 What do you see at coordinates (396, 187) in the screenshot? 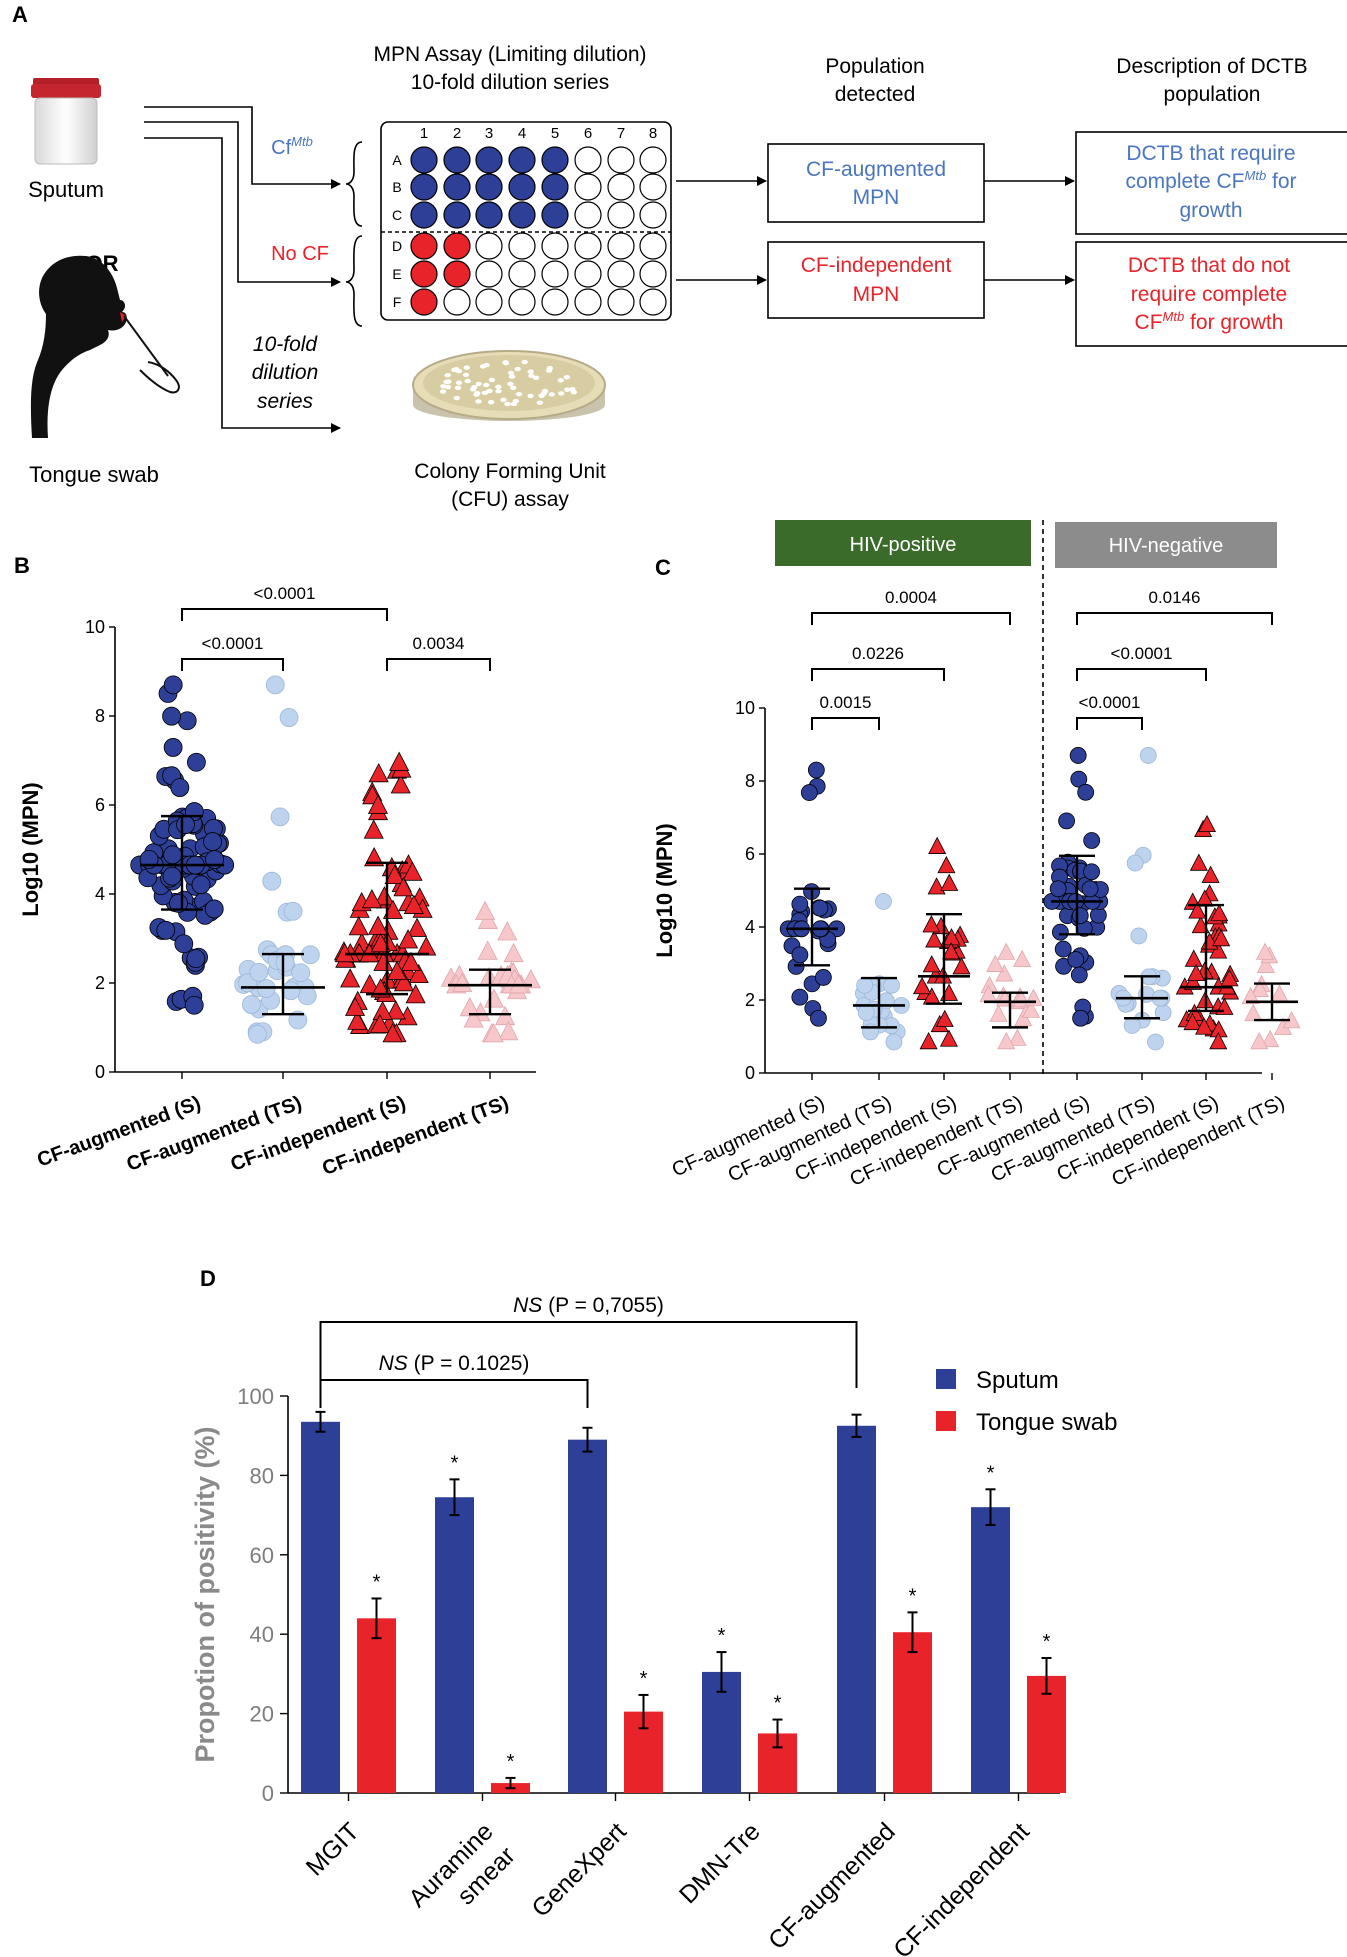
I see `plate-row-label: B` at bounding box center [396, 187].